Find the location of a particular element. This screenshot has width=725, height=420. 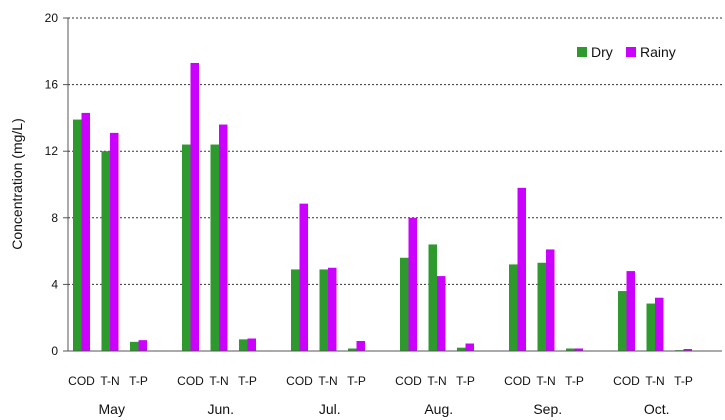

y-tick-label: 4 is located at coordinates (54, 284).